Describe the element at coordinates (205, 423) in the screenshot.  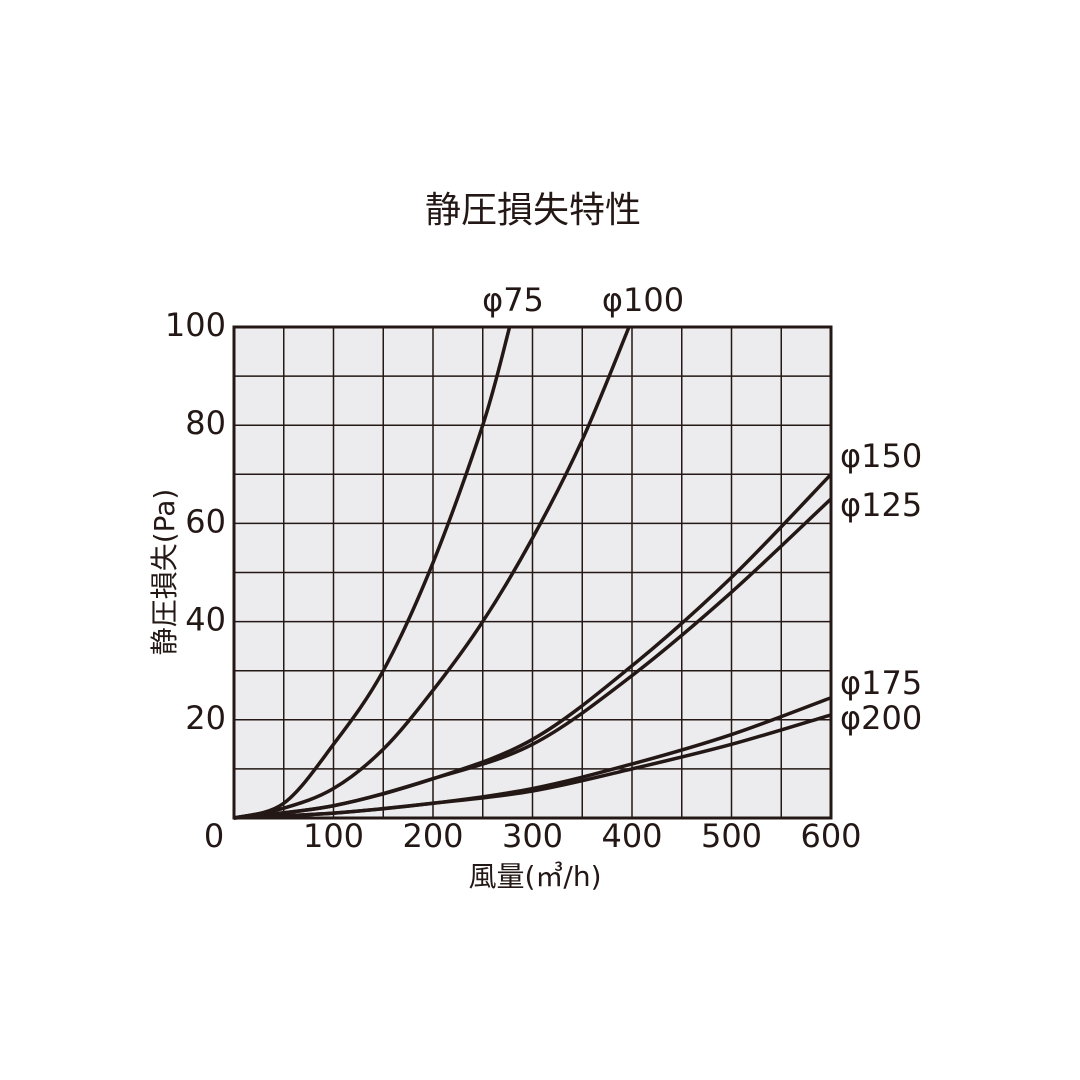
I see `y-tick-label: 80` at that location.